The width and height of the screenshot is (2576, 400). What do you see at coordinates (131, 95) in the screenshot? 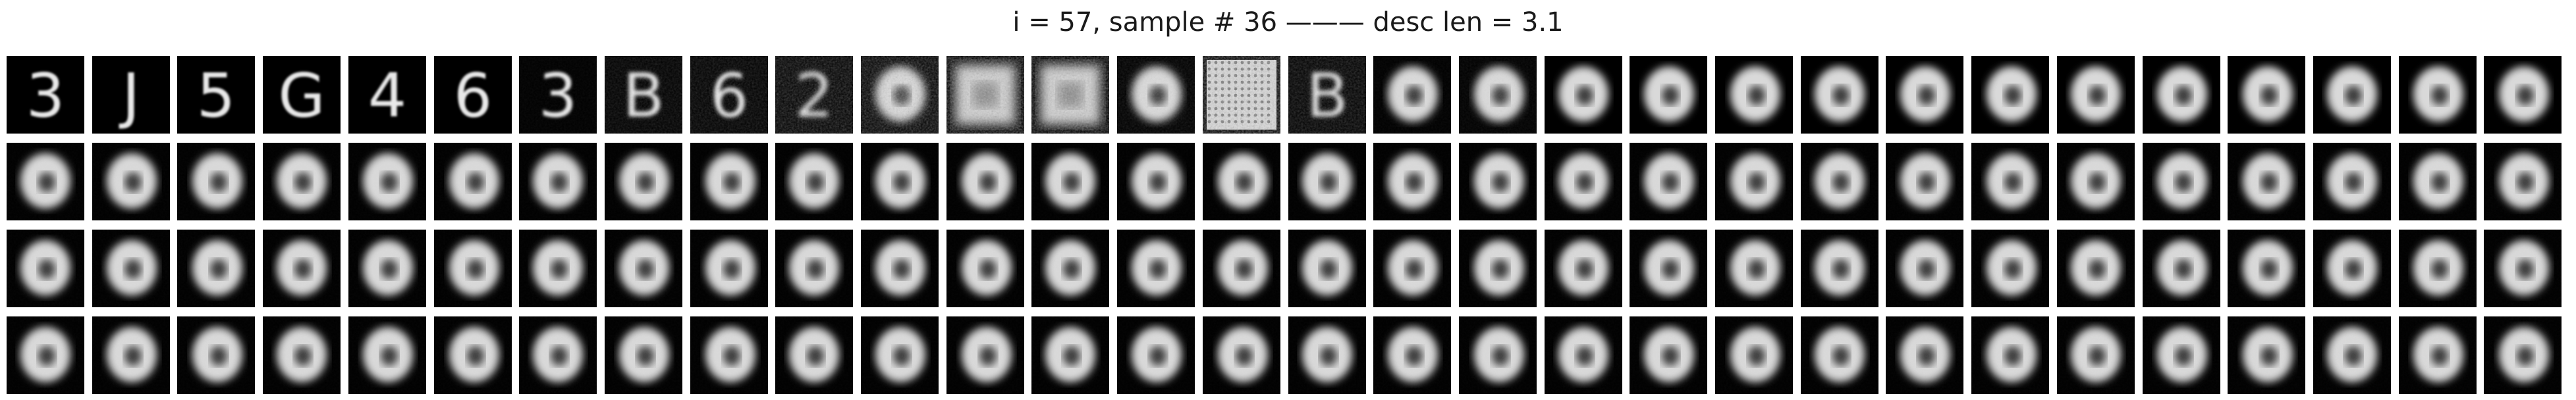
I see `sample-tile: J` at bounding box center [131, 95].